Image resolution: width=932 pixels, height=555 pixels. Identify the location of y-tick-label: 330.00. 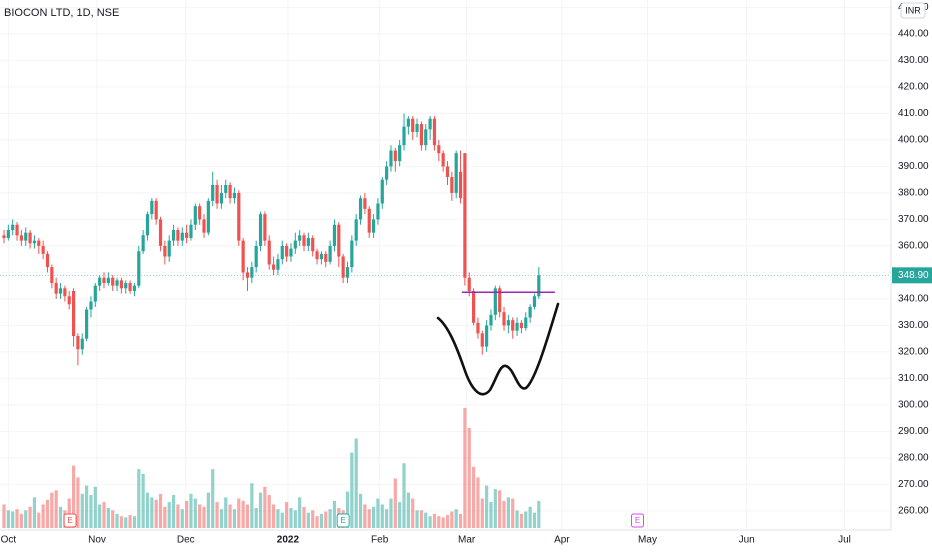
(913, 325).